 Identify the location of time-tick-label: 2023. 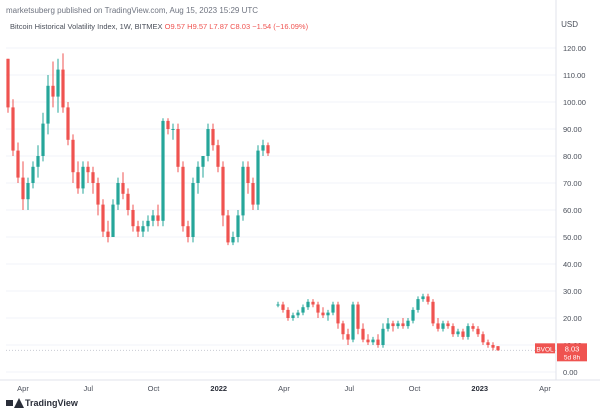
(479, 388).